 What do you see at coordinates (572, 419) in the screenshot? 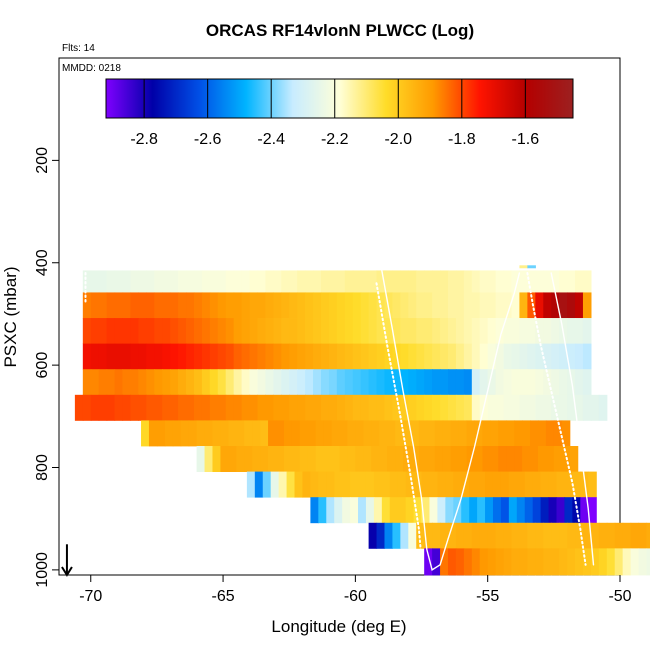
I see `flight-track-line` at bounding box center [572, 419].